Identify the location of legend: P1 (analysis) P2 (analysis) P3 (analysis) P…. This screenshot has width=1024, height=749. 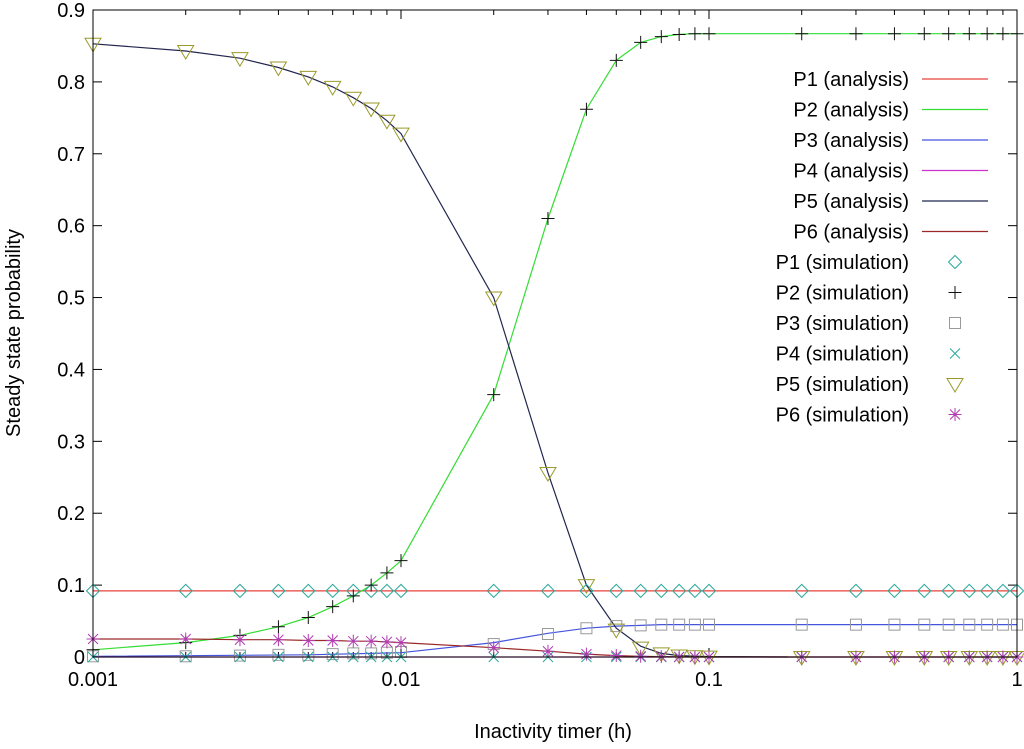
(882, 248).